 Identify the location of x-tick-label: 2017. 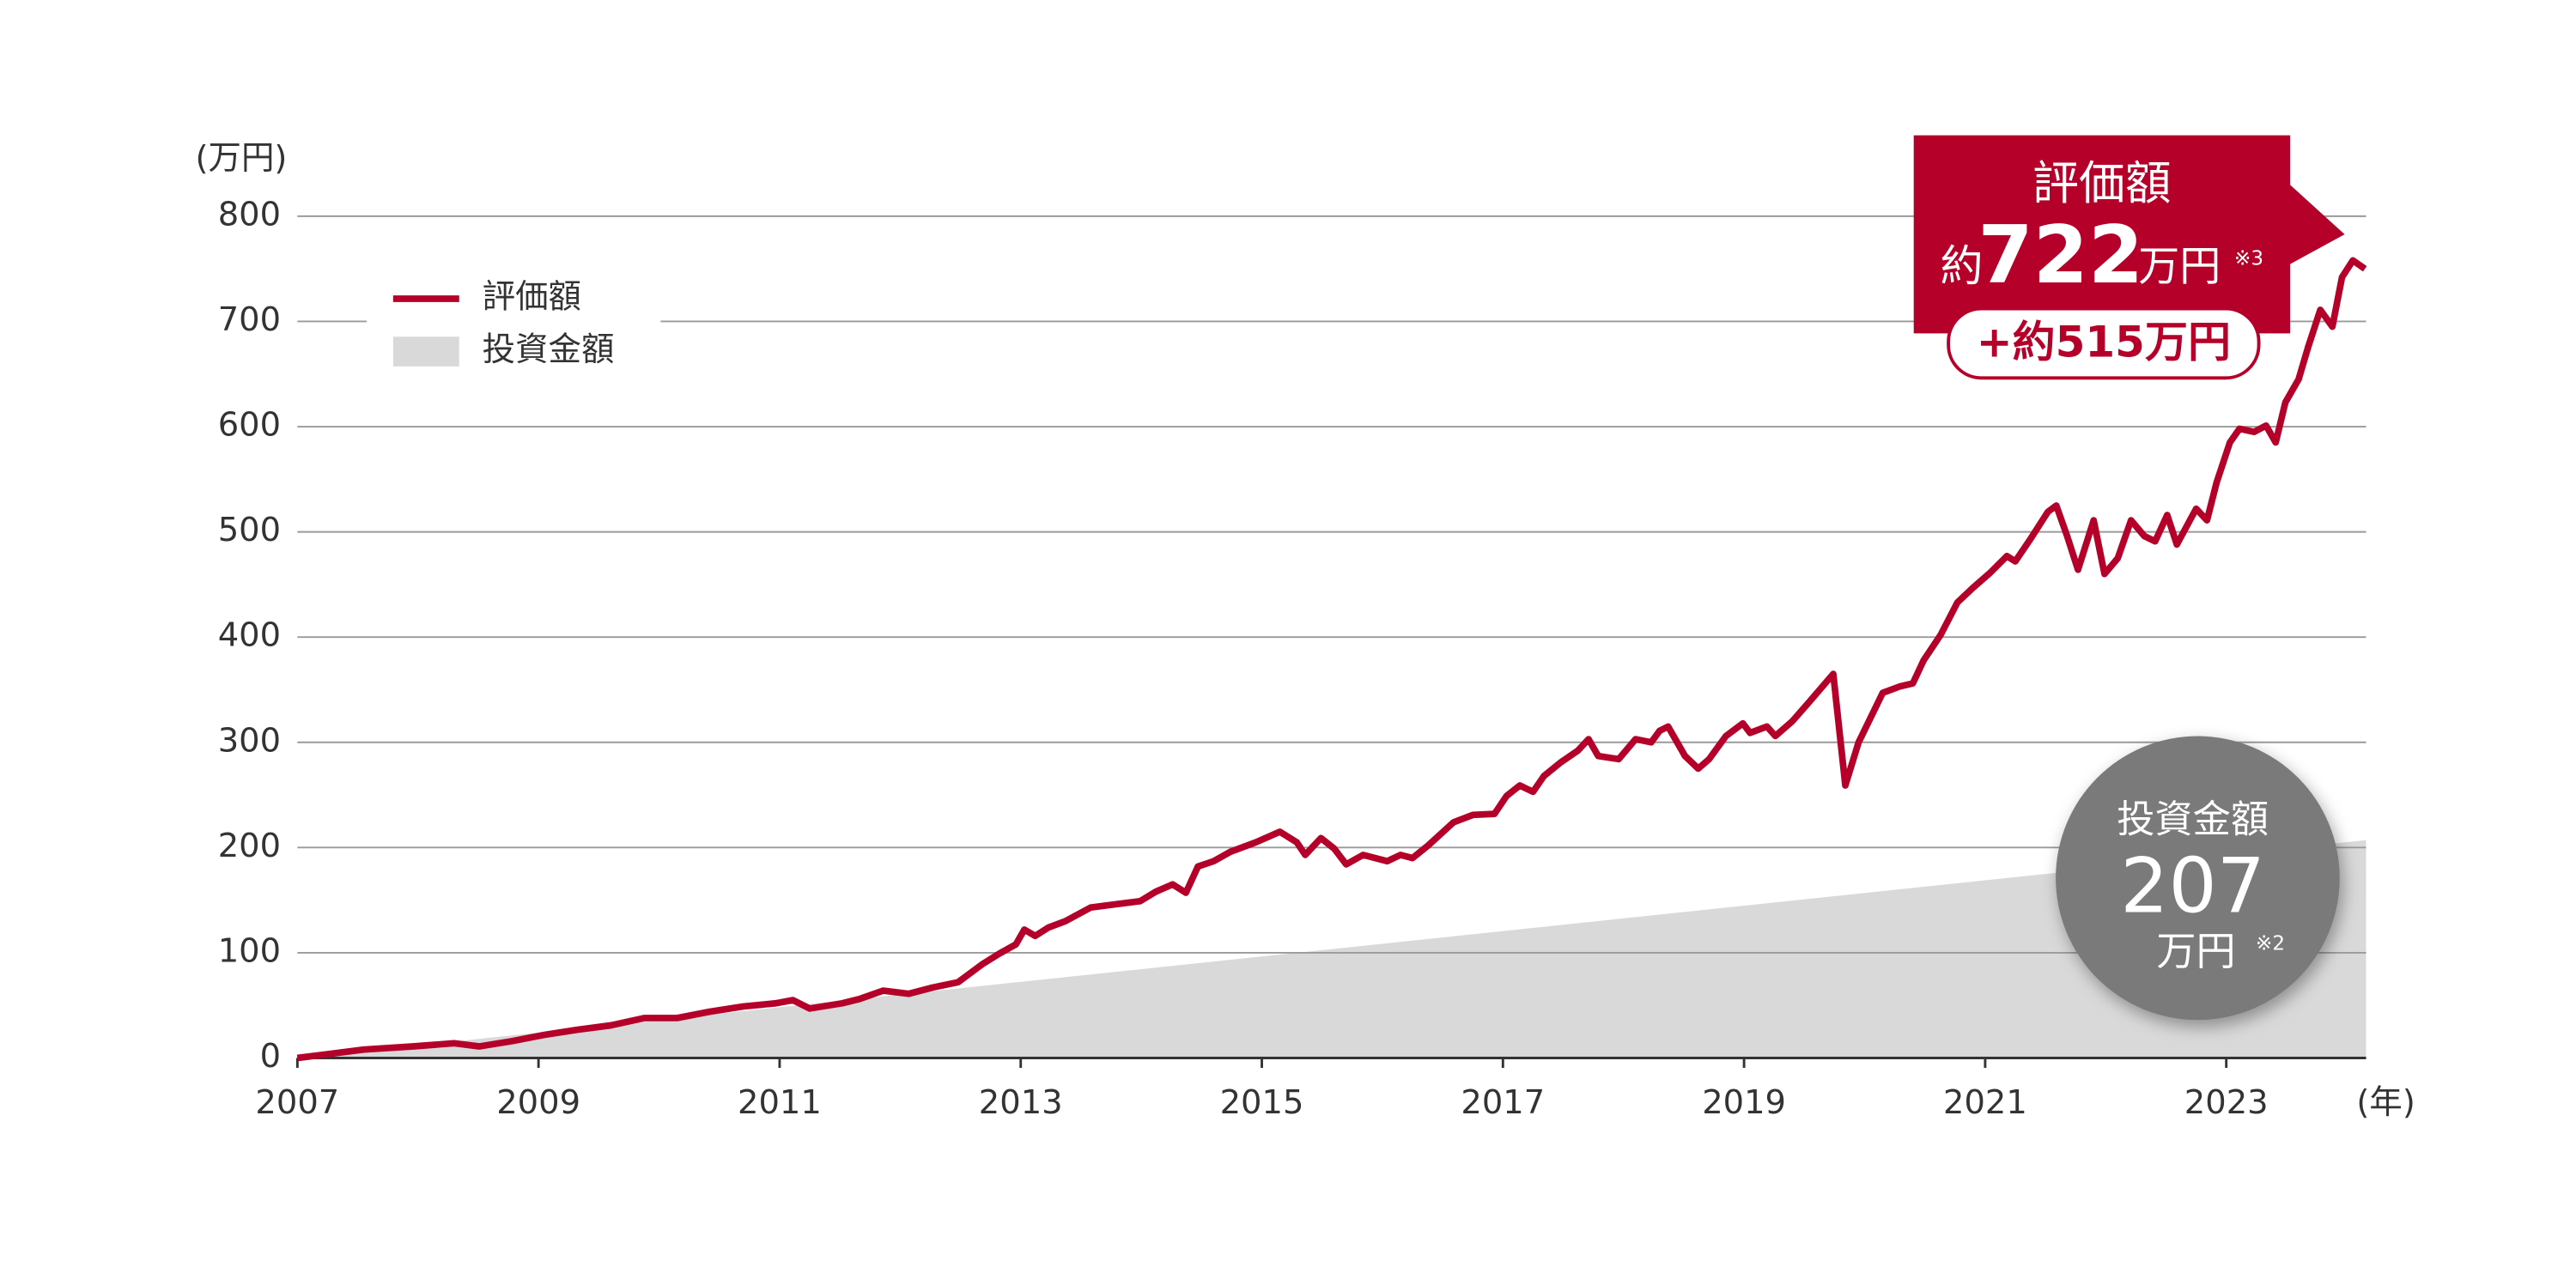
(1503, 1103).